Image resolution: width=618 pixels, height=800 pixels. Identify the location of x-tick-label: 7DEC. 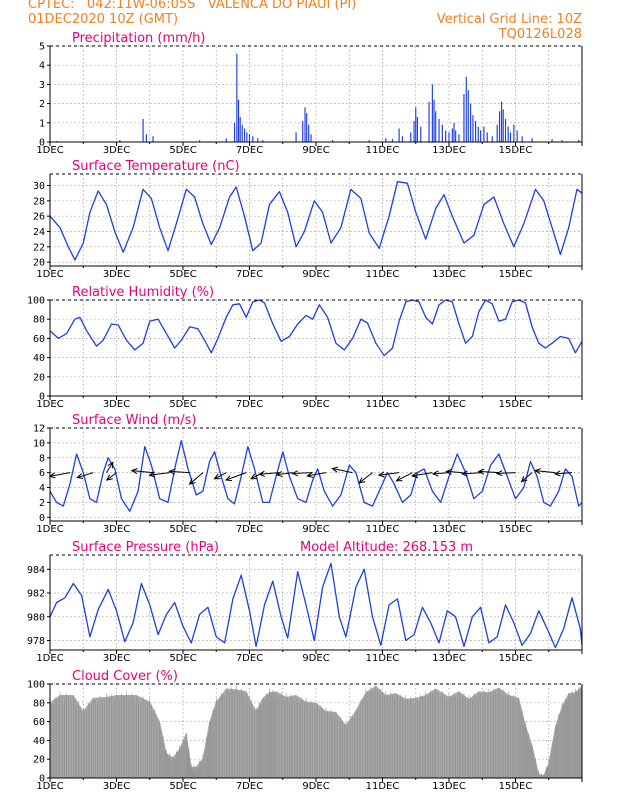
(249, 274).